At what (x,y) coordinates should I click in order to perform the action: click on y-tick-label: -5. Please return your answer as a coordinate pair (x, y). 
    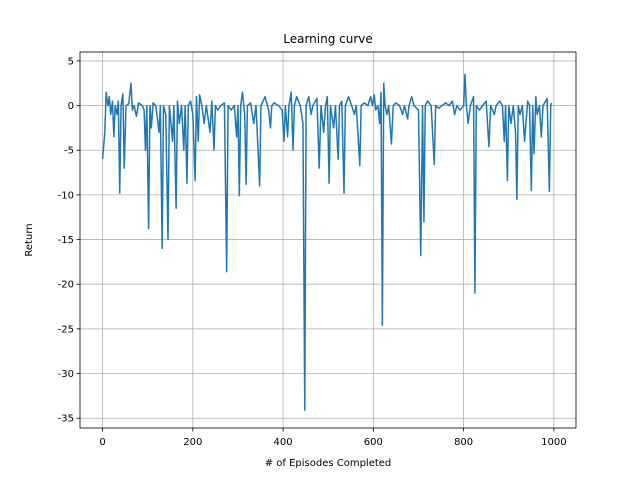
    Looking at the image, I should click on (69, 151).